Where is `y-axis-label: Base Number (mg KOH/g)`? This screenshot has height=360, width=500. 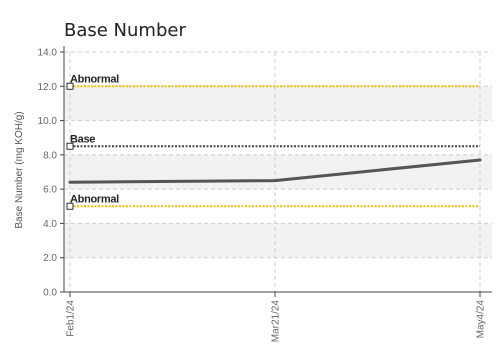
y-axis-label: Base Number (mg KOH/g) is located at coordinates (19, 169).